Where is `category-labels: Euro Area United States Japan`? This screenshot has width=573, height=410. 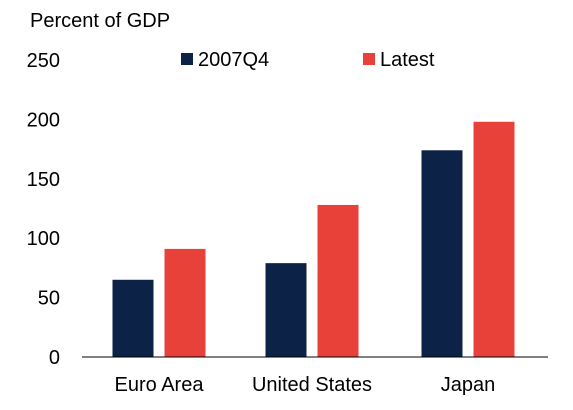 category-labels: Euro Area United States Japan is located at coordinates (305, 385).